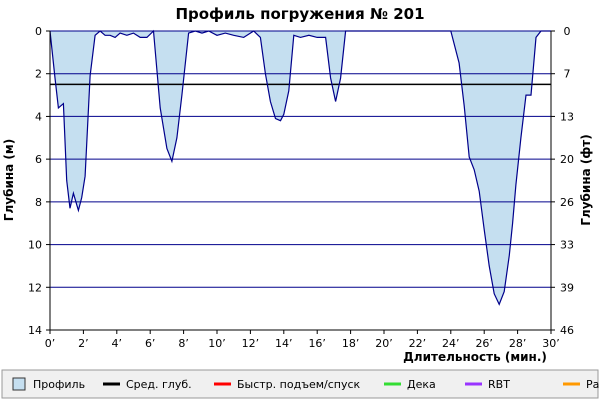  I want to click on y-tick-label-left: 4, so click(38, 116).